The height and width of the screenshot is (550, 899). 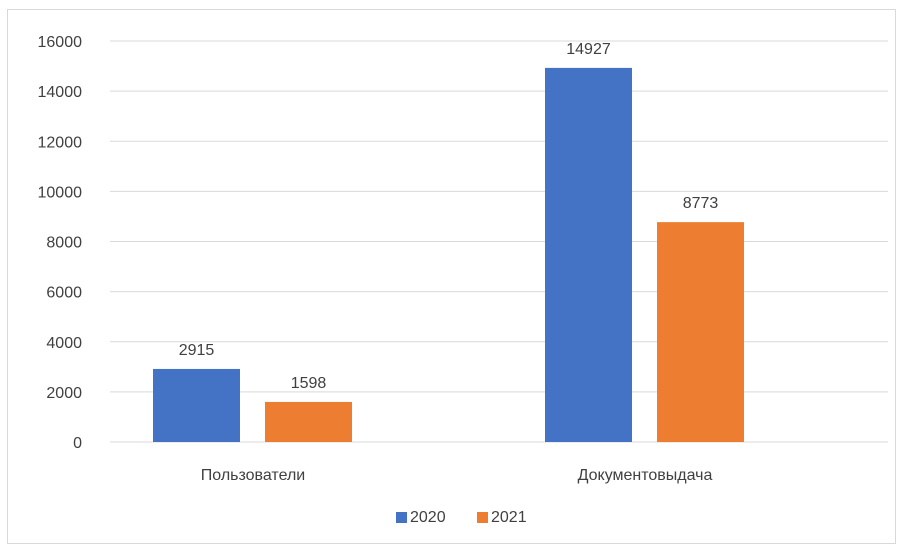 I want to click on x-axis-category-labels: Пользователи Документовыдача, so click(x=457, y=475).